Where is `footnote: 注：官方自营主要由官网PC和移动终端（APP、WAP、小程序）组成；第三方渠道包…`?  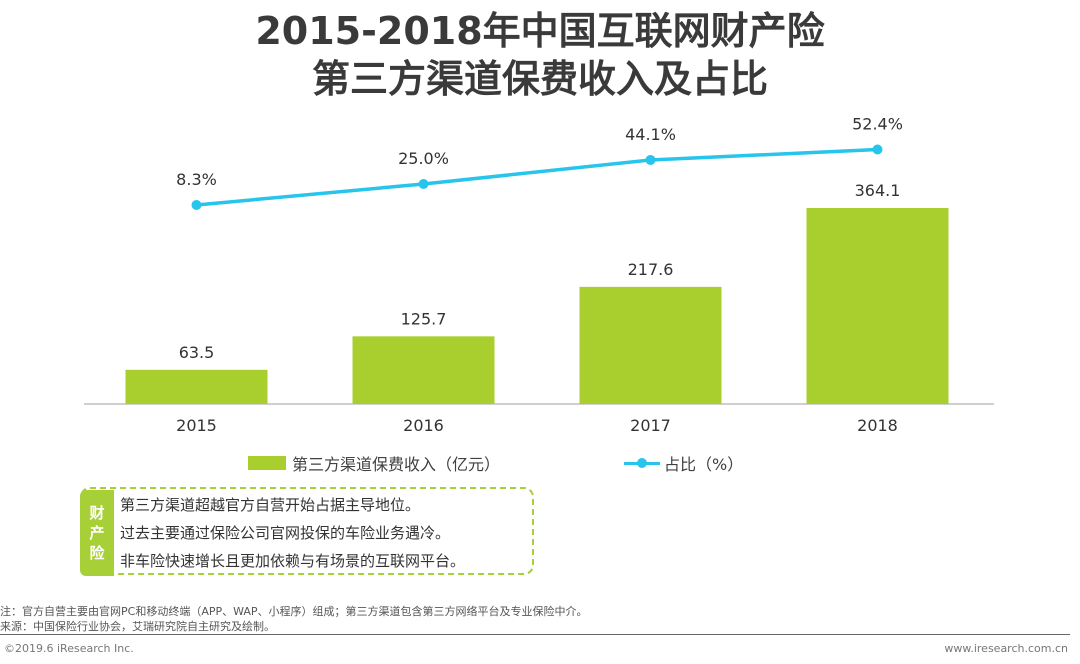 footnote: 注：官方自营主要由官网PC和移动终端（APP、WAP、小程序）组成；第三方渠道包… is located at coordinates (294, 611).